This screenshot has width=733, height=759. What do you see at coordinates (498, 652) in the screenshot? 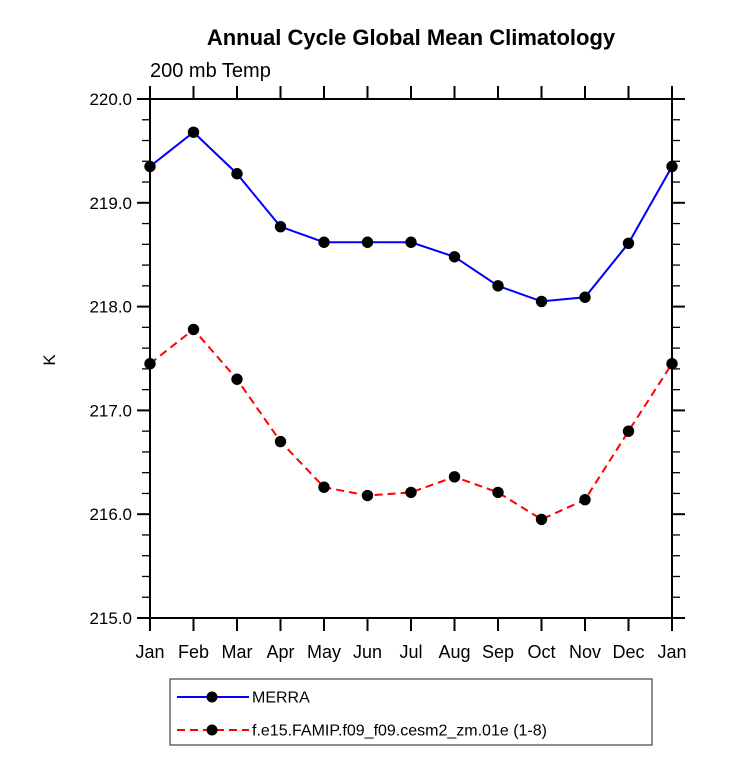
I see `x-tick-label: Sep` at bounding box center [498, 652].